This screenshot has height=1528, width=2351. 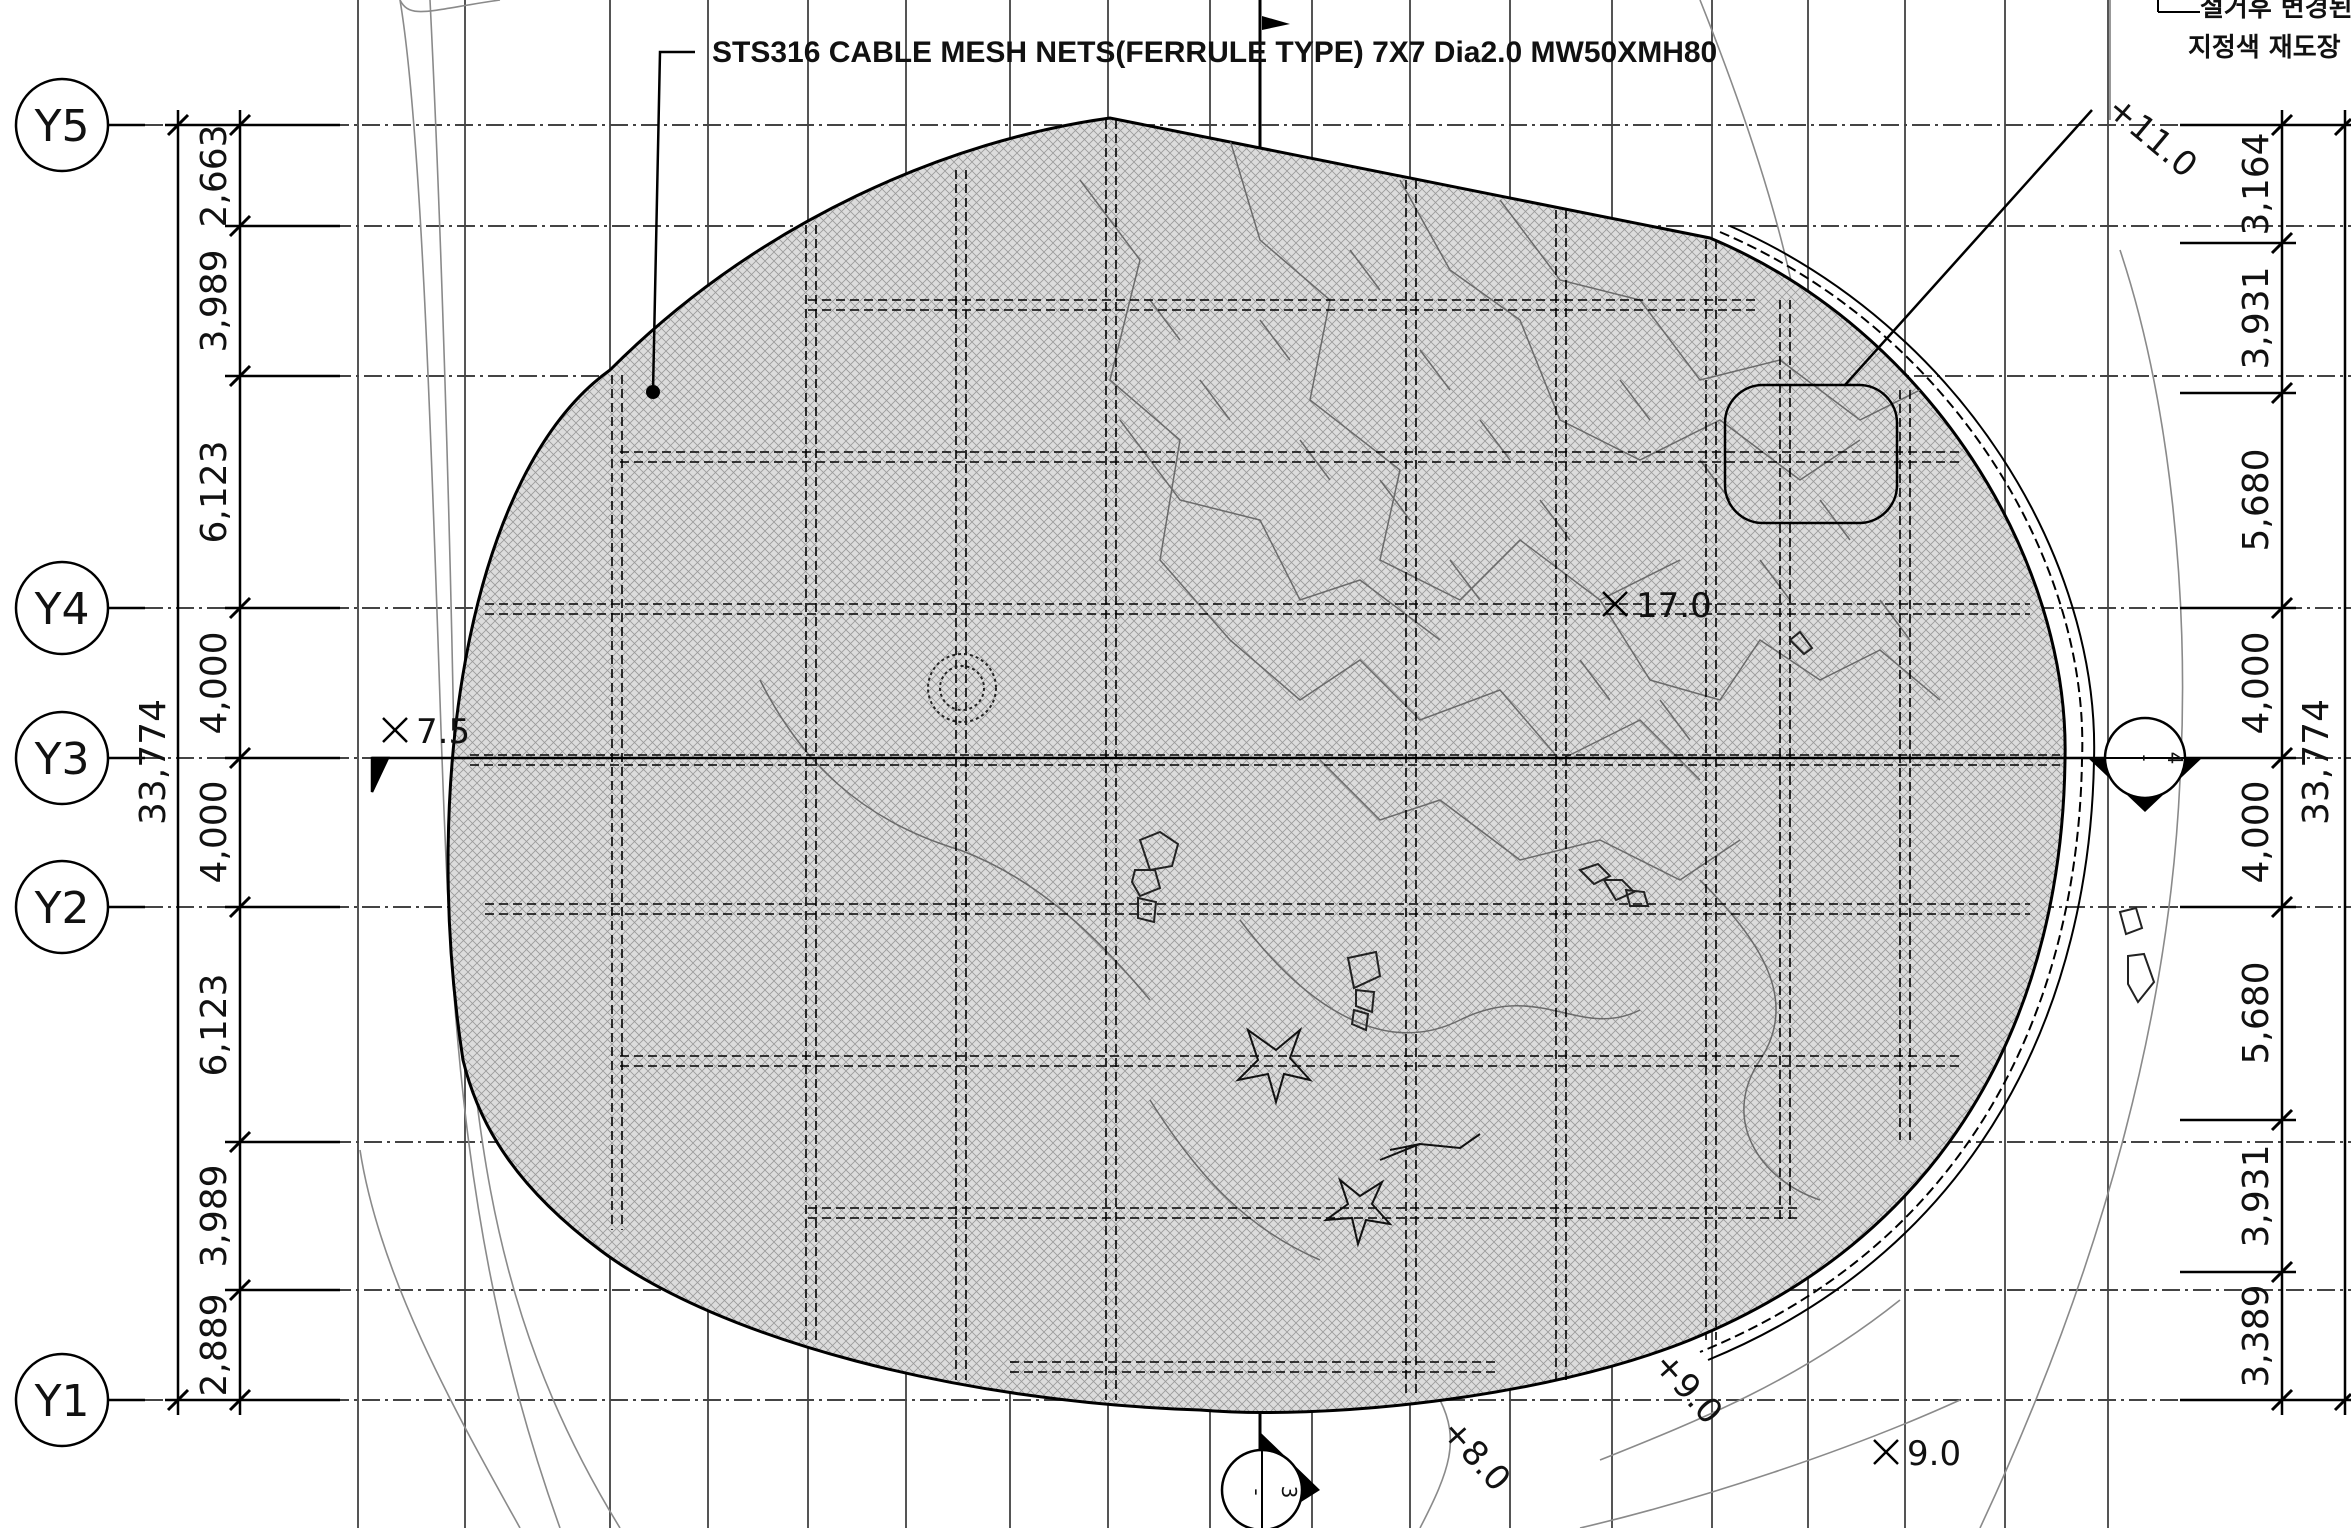 What do you see at coordinates (1934, 1454) in the screenshot?
I see `spot-level-bottom-right: 9.0` at bounding box center [1934, 1454].